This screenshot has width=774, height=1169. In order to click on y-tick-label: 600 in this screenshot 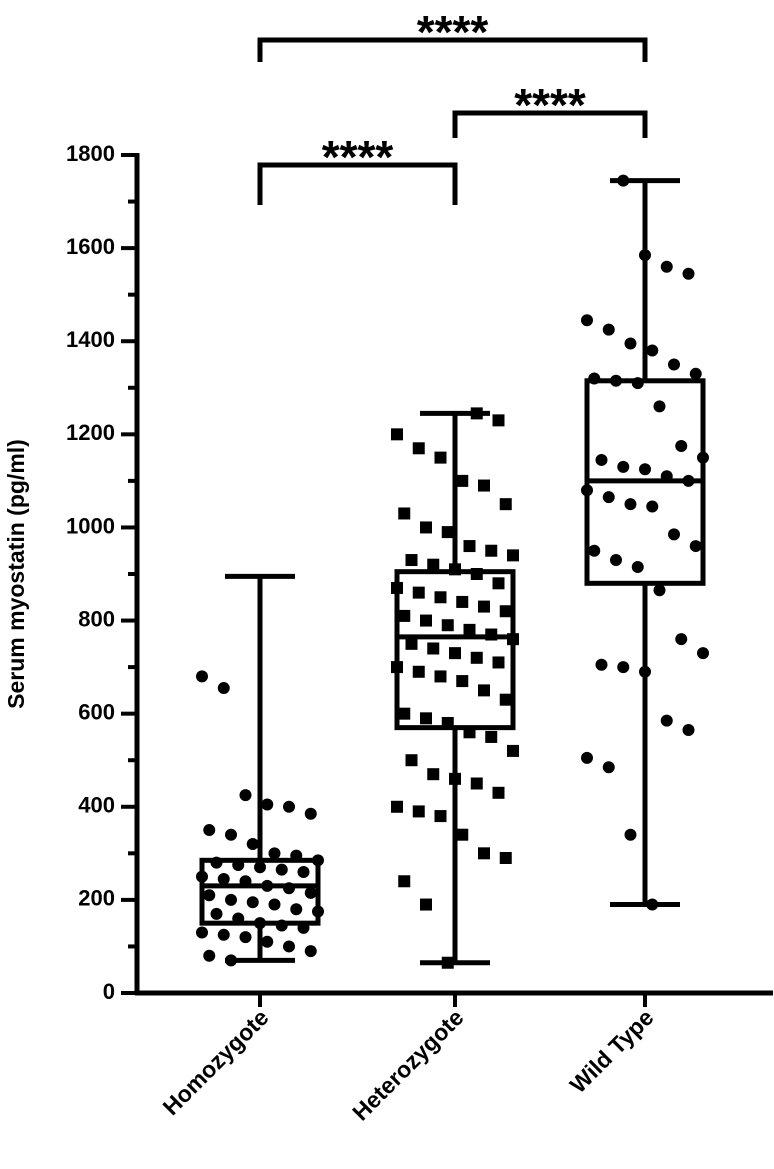, I will do `click(96, 711)`.